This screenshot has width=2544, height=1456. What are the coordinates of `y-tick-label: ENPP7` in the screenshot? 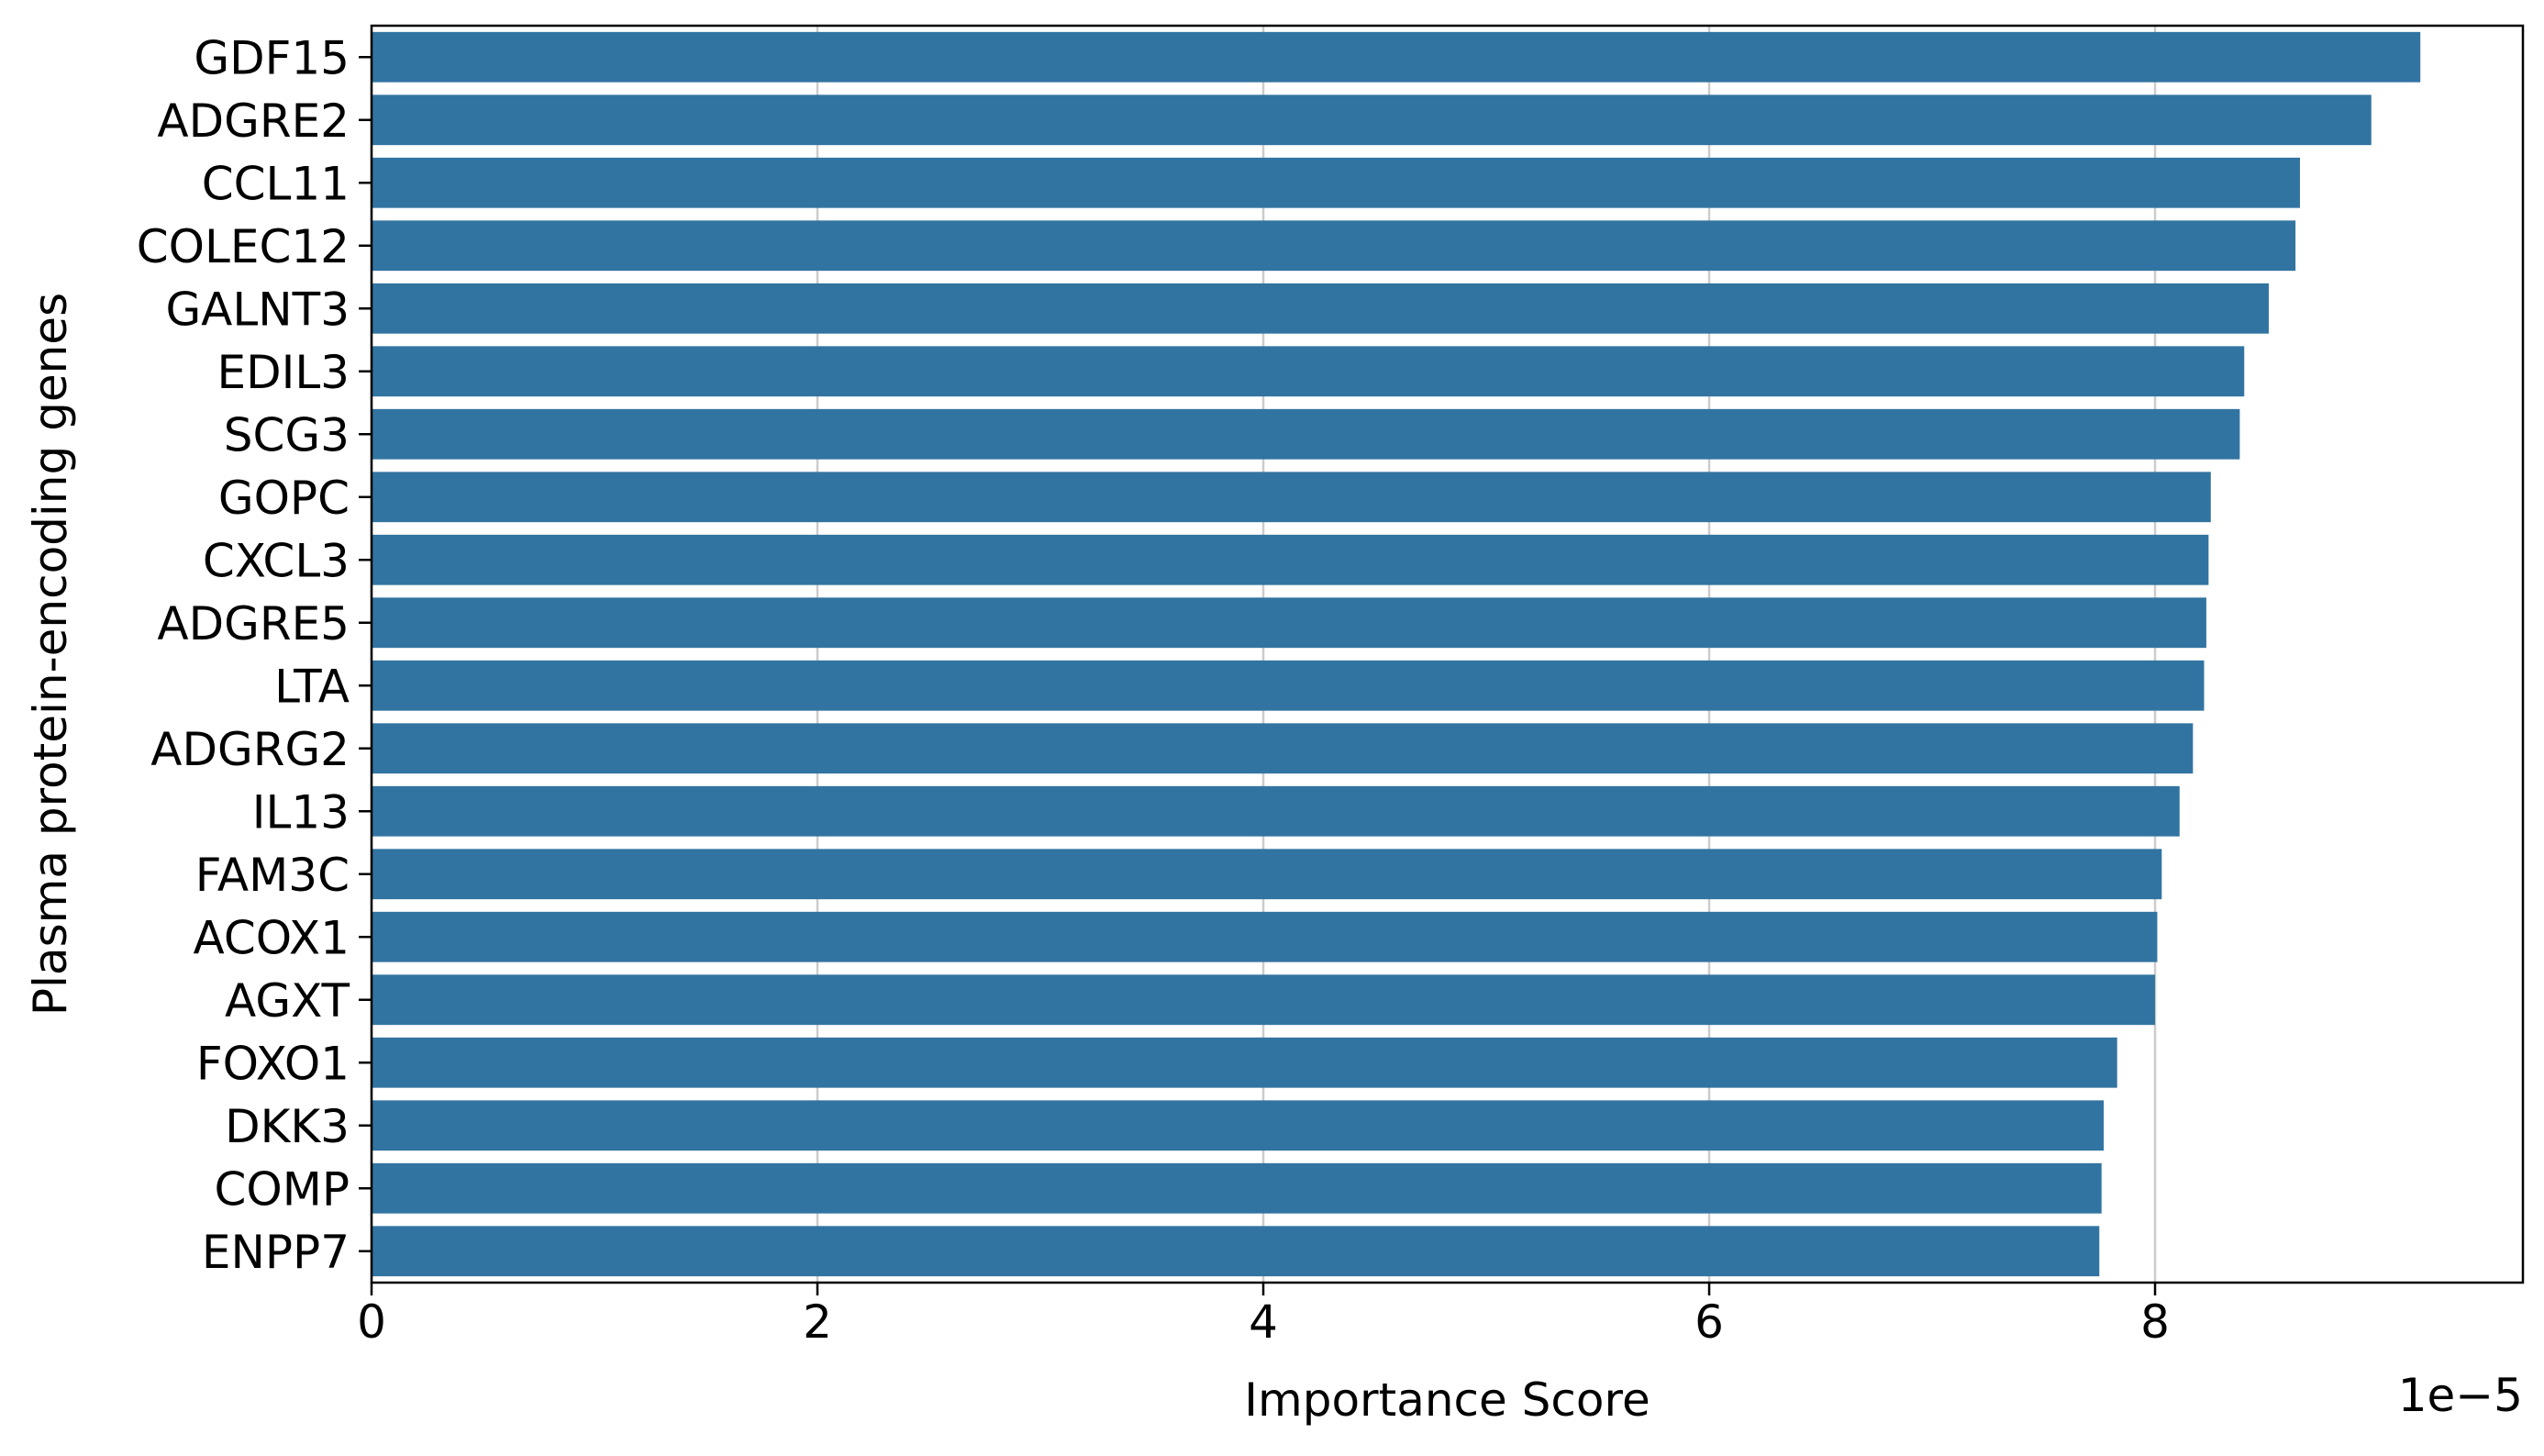 It's located at (276, 1252).